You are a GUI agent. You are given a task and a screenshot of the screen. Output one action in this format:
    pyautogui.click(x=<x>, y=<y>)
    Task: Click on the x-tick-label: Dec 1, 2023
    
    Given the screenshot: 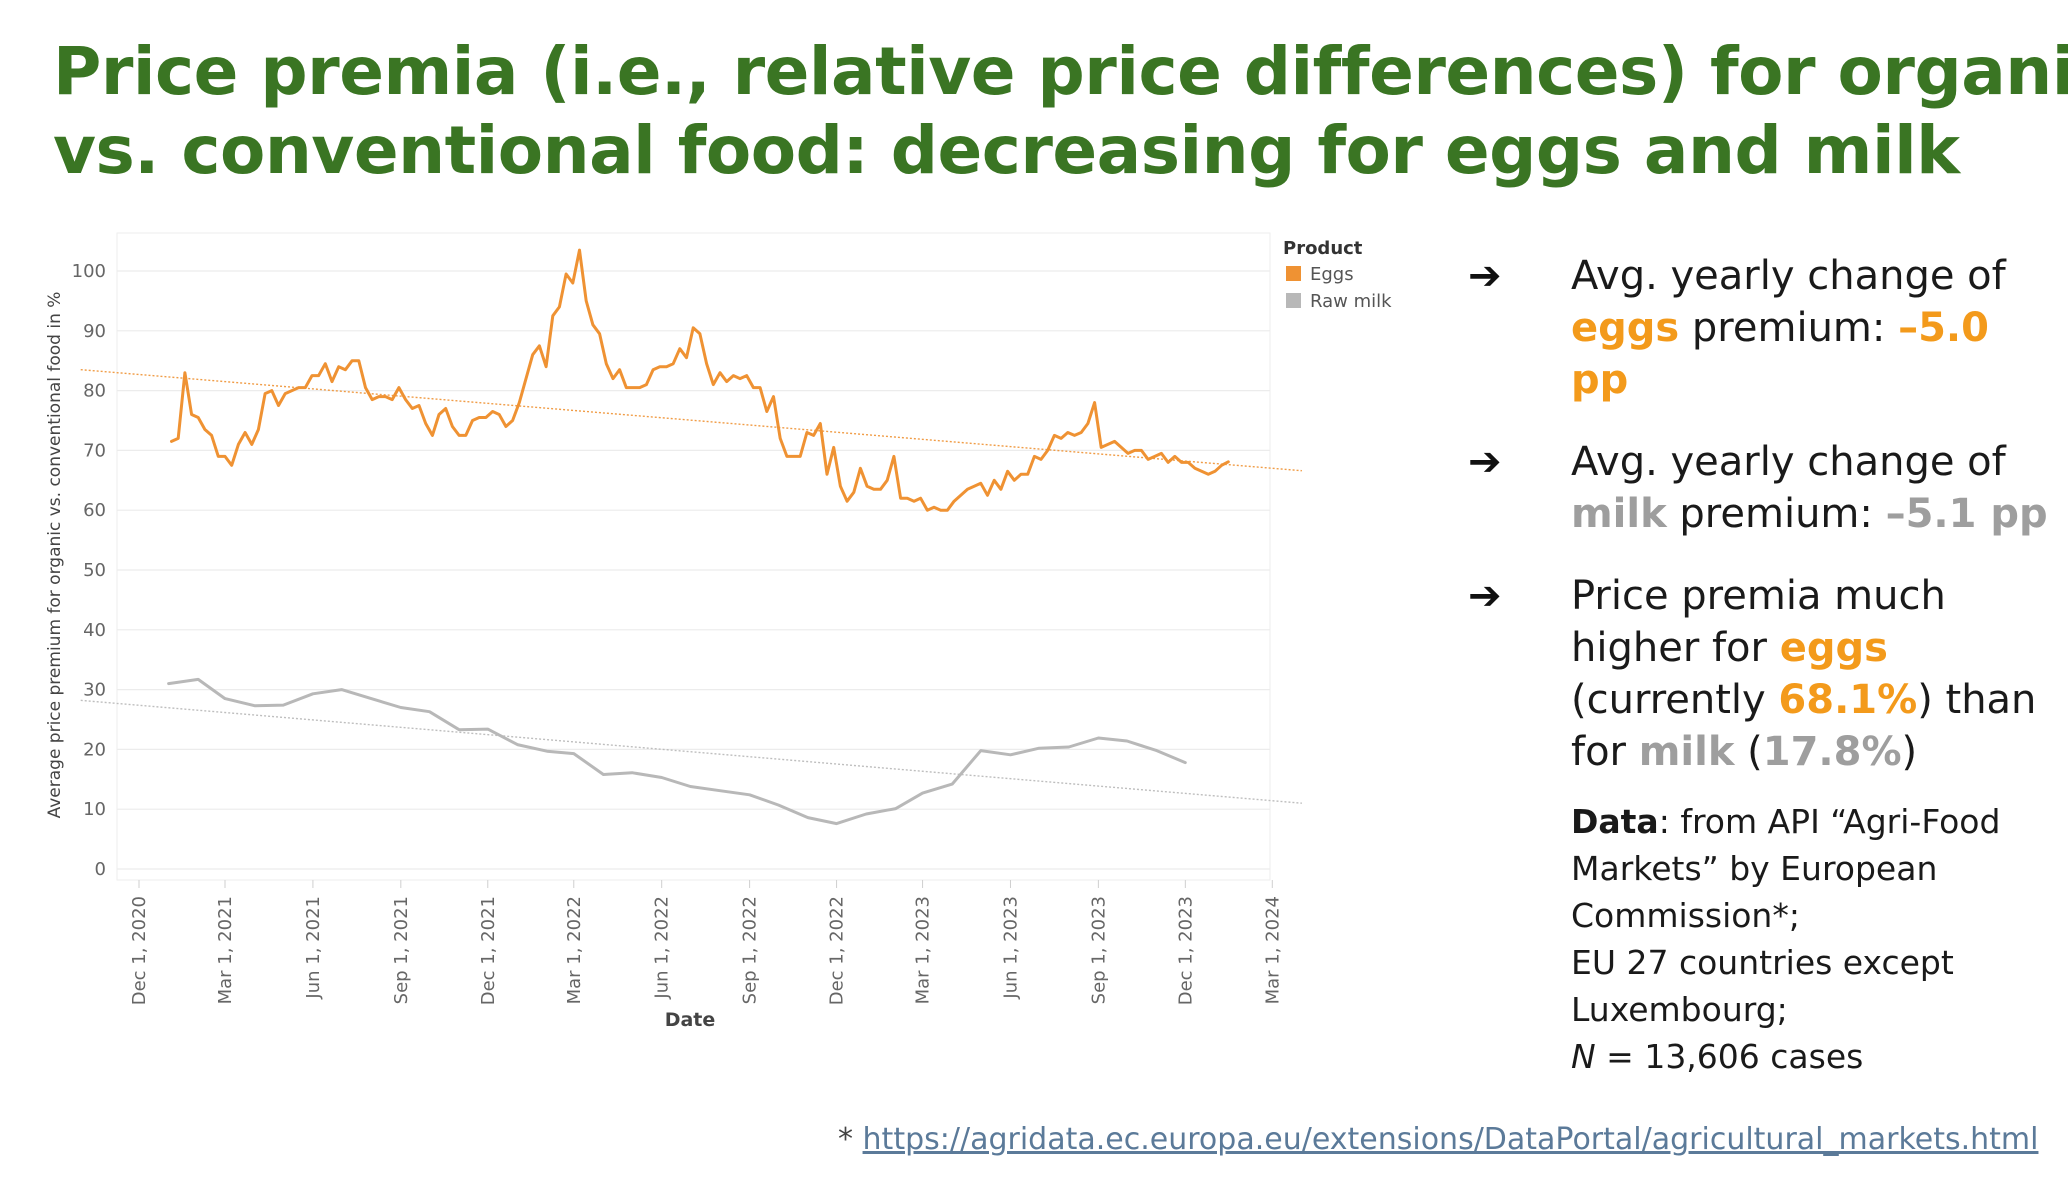 What is the action you would take?
    pyautogui.click(x=1185, y=950)
    